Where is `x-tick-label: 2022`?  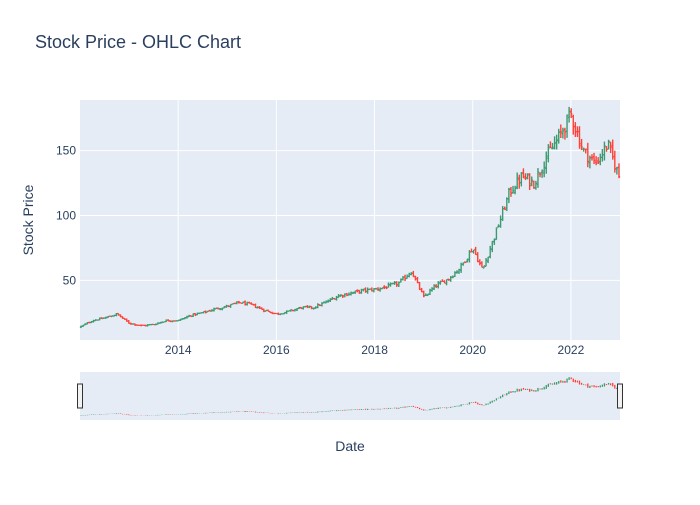
x-tick-label: 2022 is located at coordinates (571, 350).